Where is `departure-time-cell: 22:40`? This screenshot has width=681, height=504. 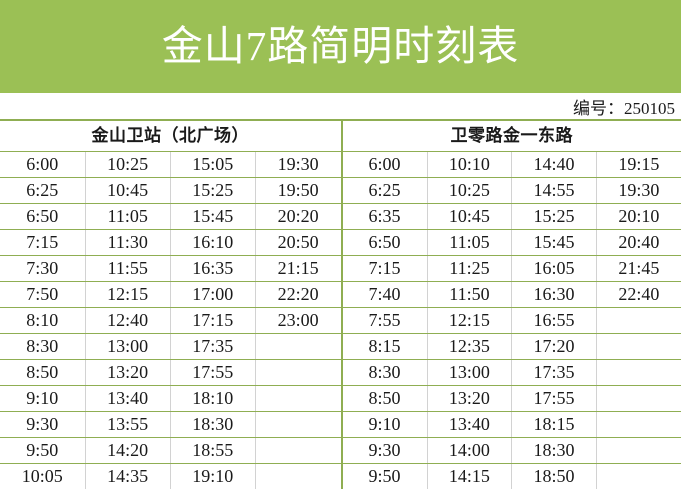
departure-time-cell: 22:40 is located at coordinates (638, 294).